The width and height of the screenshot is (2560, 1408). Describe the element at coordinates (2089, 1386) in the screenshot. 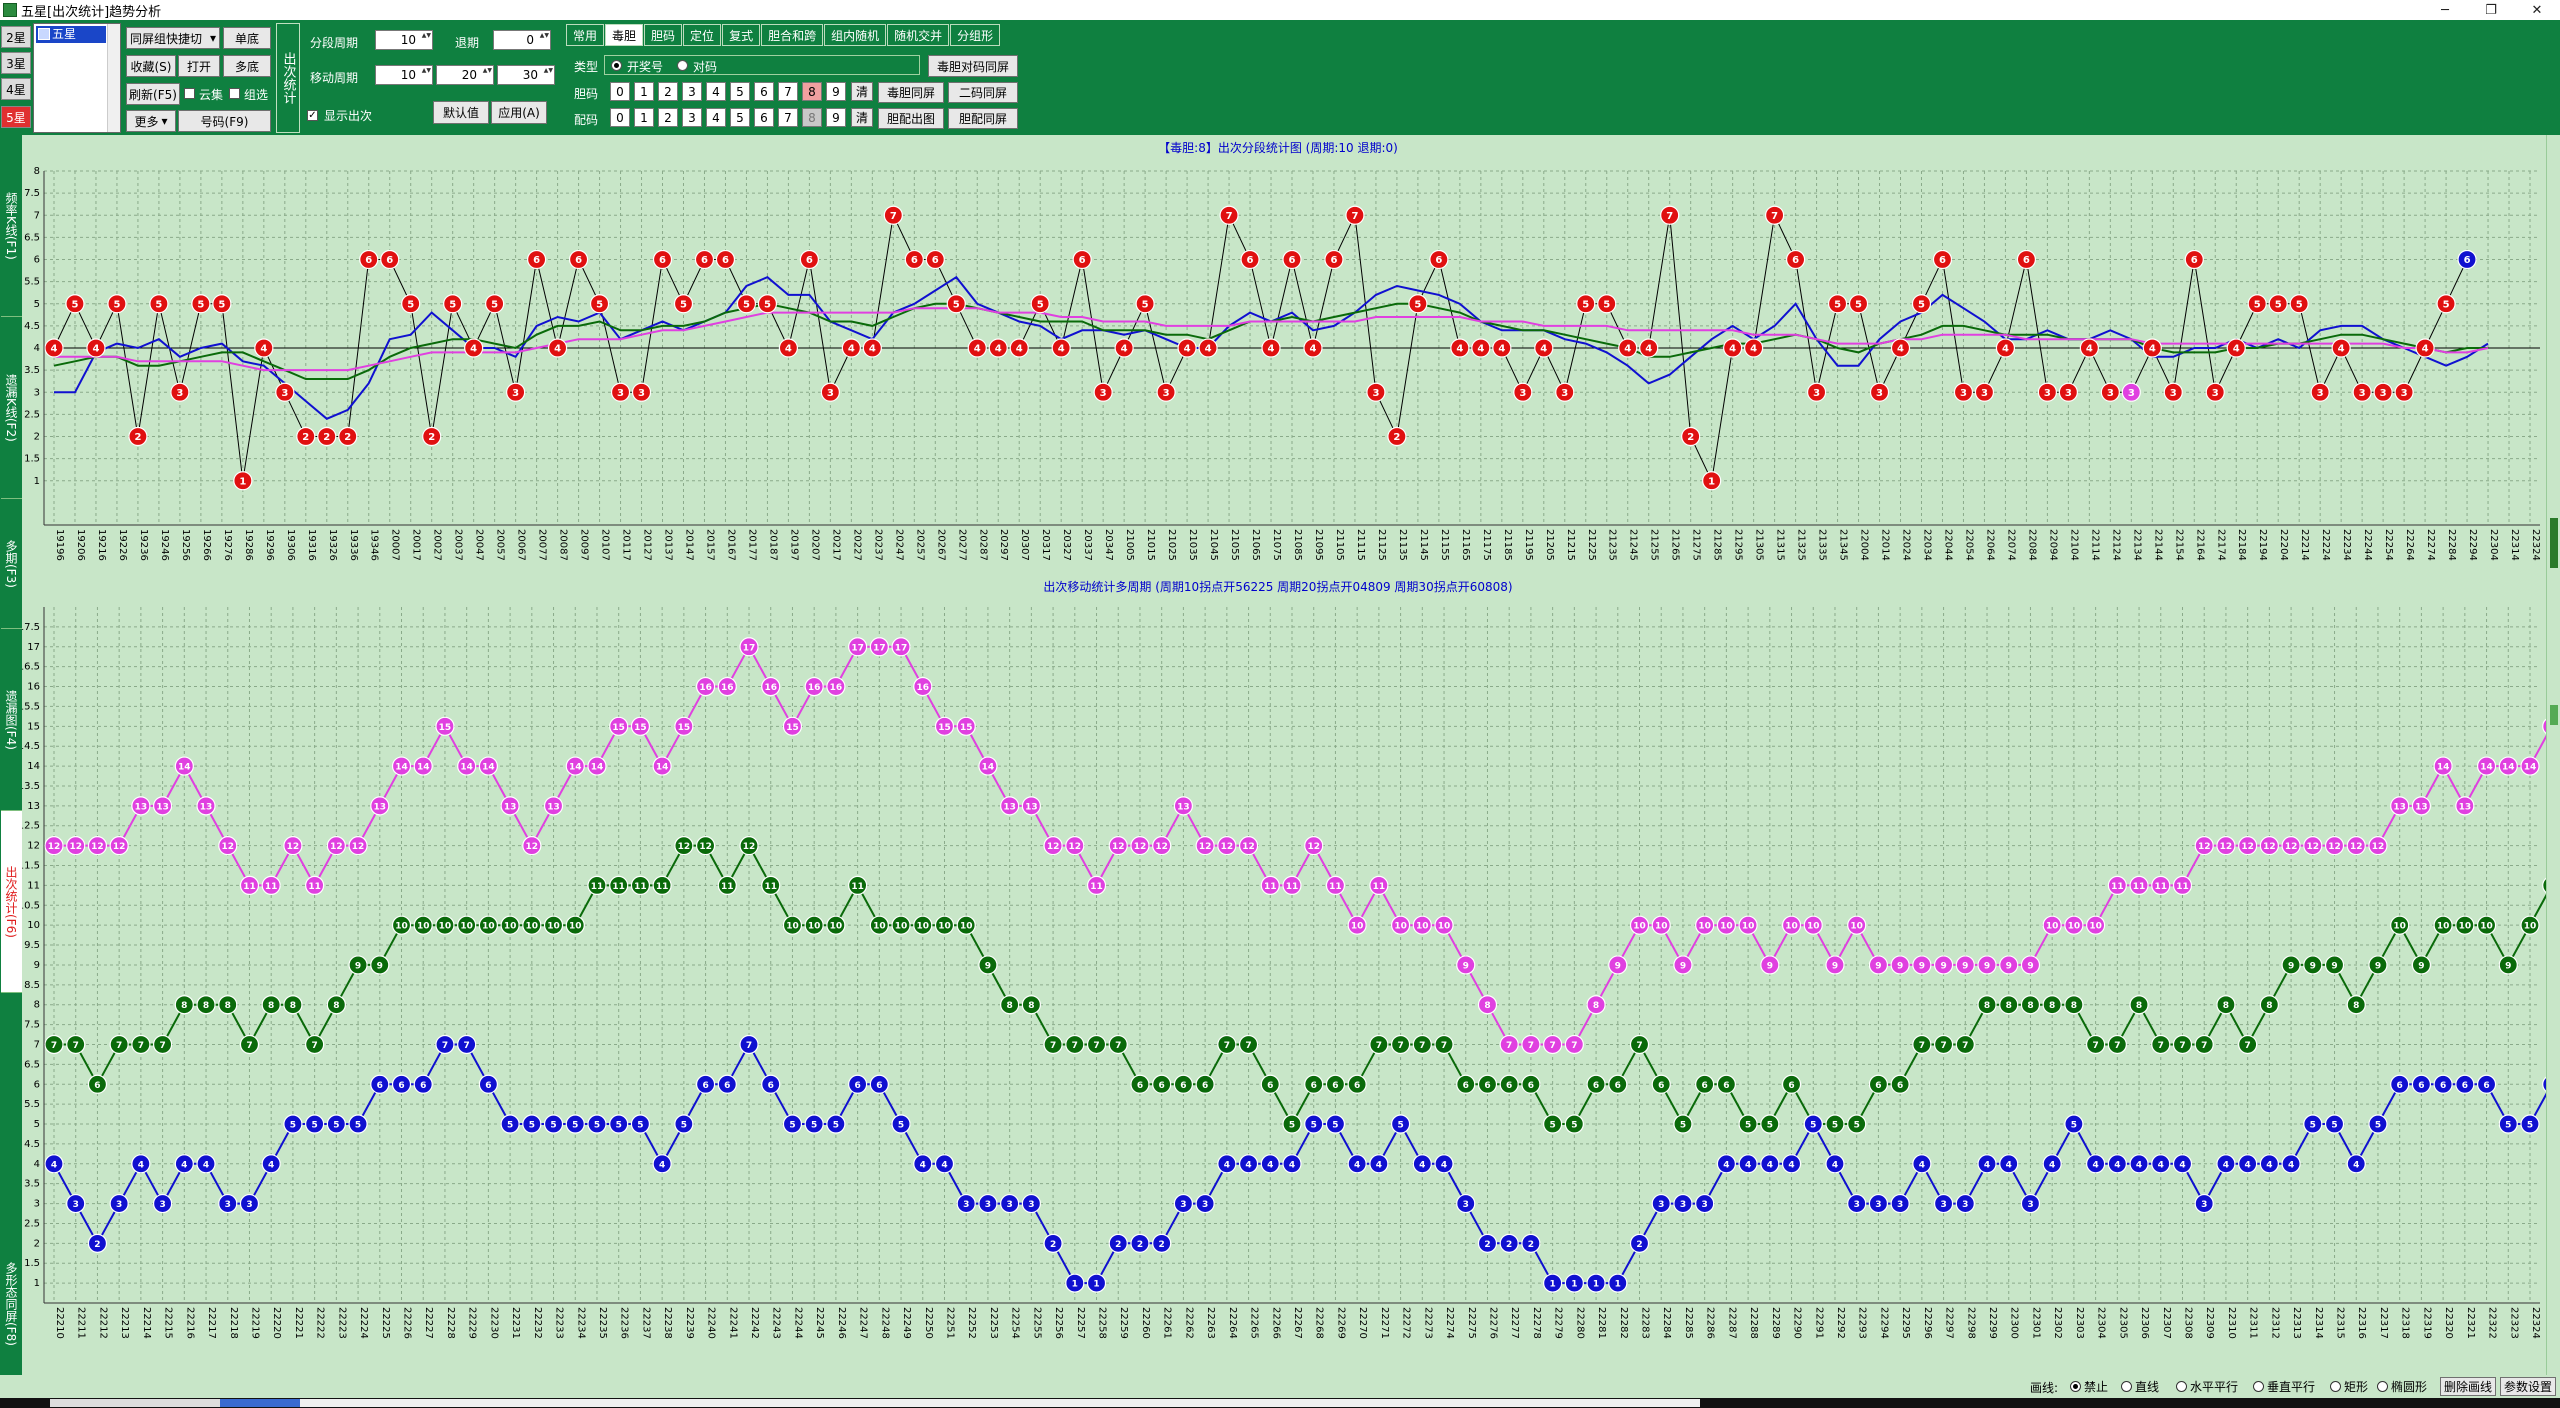

I see `curve-option-none: 禁止` at that location.